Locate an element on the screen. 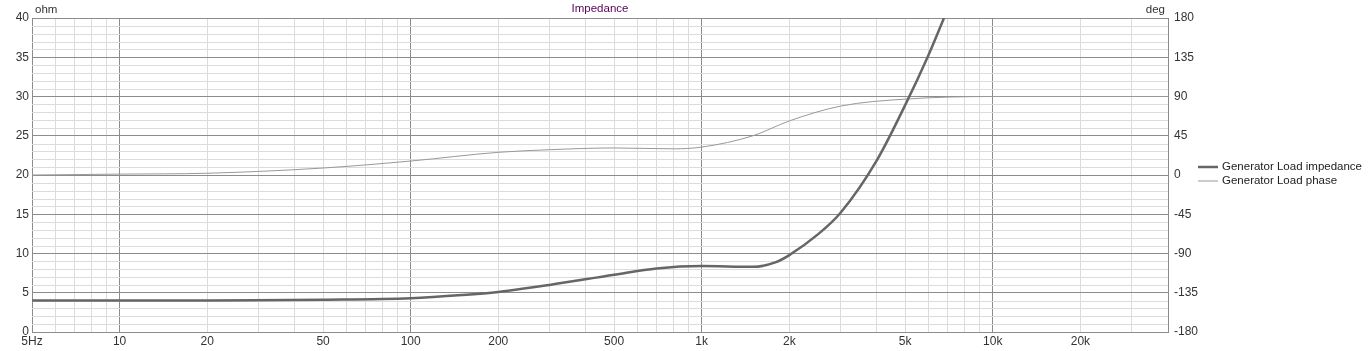 The image size is (1369, 351). x-tick-label: 10k is located at coordinates (993, 340).